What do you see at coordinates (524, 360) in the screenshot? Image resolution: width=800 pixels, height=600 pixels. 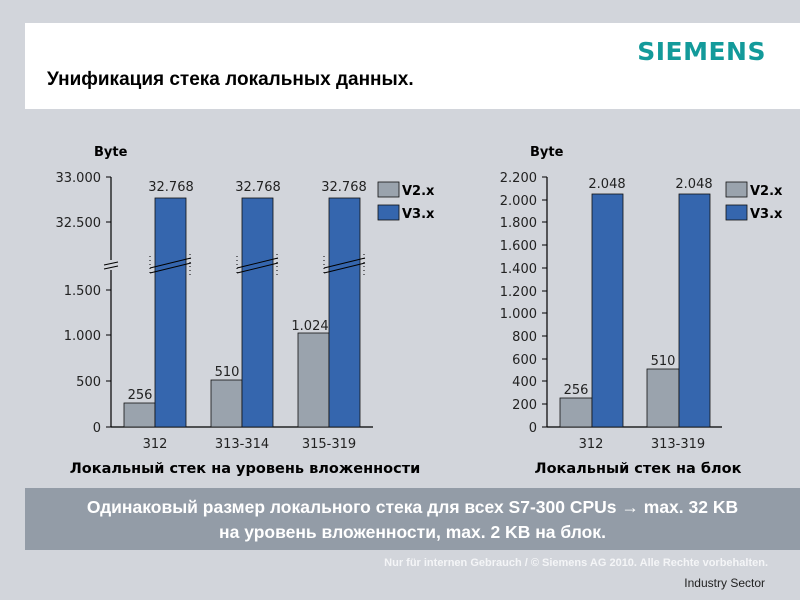 I see `right-tick: 600` at bounding box center [524, 360].